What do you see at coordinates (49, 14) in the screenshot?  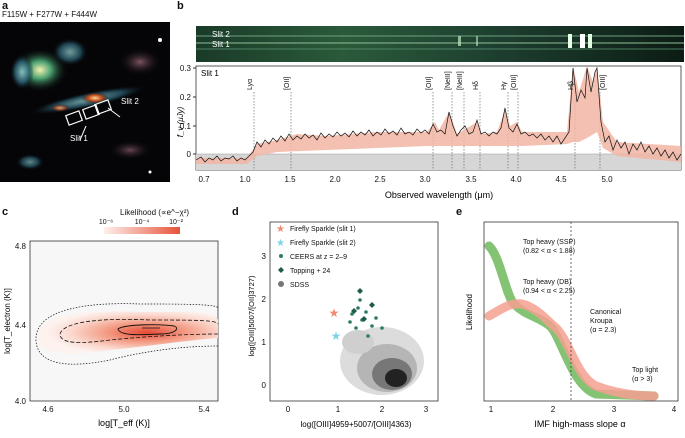 I see `panel-a-filters: F115W + F277W + F444W` at bounding box center [49, 14].